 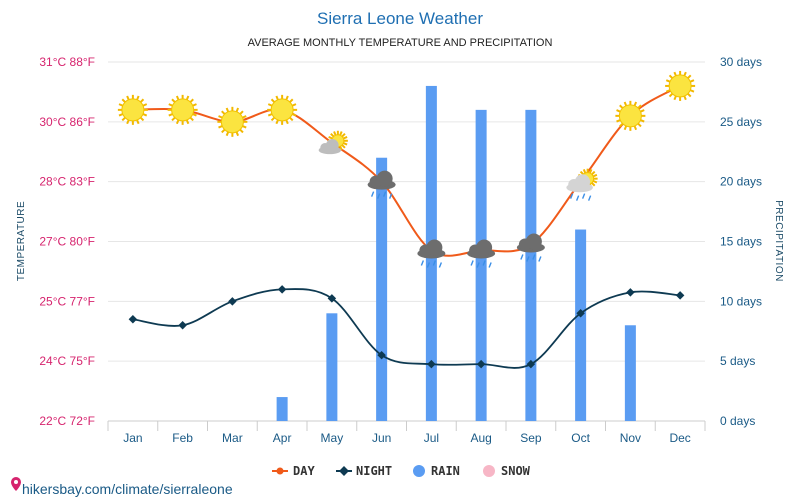 What do you see at coordinates (679, 438) in the screenshot?
I see `x-tick-label: Dec` at bounding box center [679, 438].